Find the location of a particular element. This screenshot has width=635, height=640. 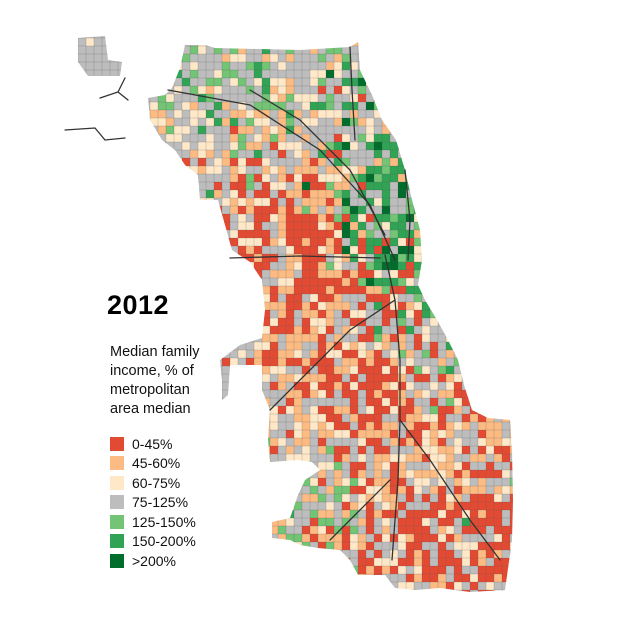

highway-line is located at coordinates (332, 355).